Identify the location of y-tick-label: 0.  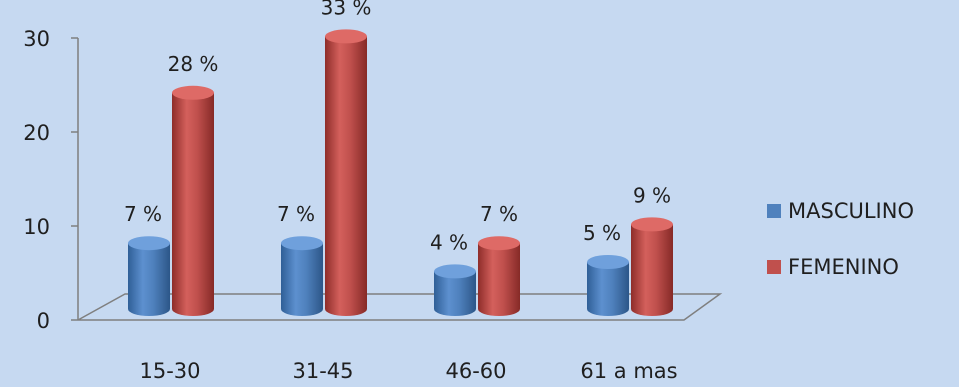
(43, 321).